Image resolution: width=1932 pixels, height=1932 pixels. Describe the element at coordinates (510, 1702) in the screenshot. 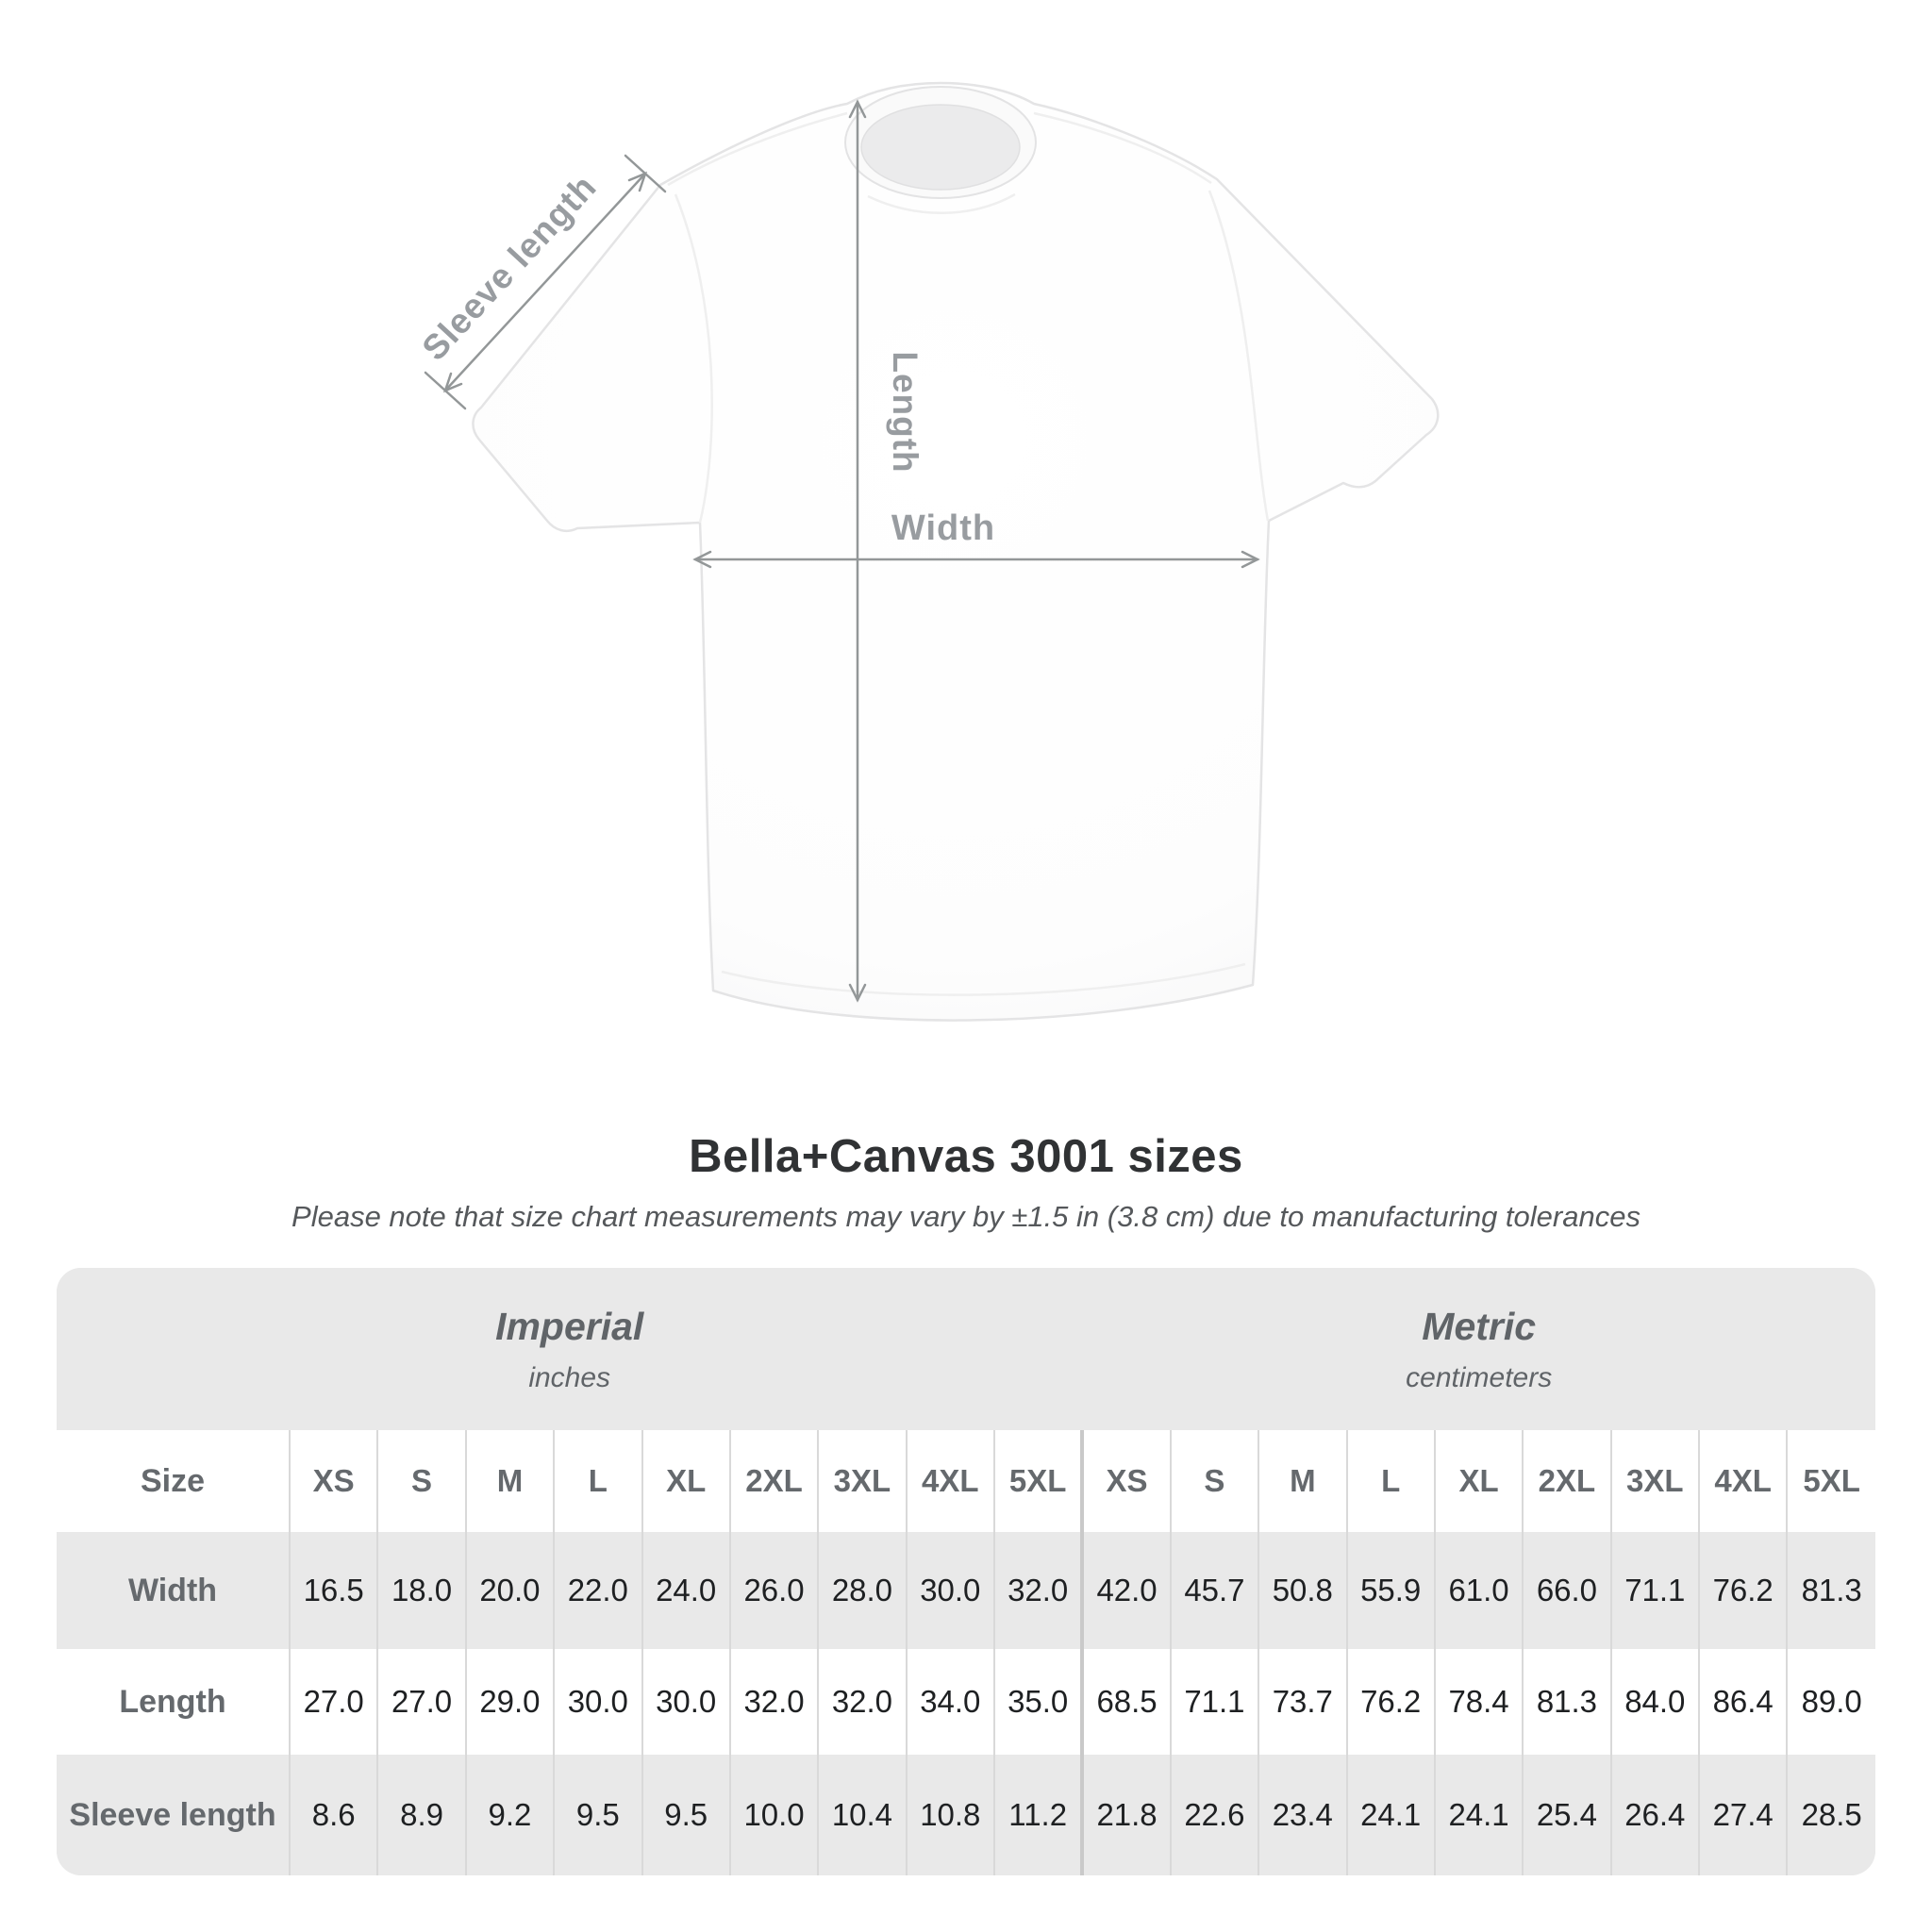

I see `value-cell: 29.0` at that location.